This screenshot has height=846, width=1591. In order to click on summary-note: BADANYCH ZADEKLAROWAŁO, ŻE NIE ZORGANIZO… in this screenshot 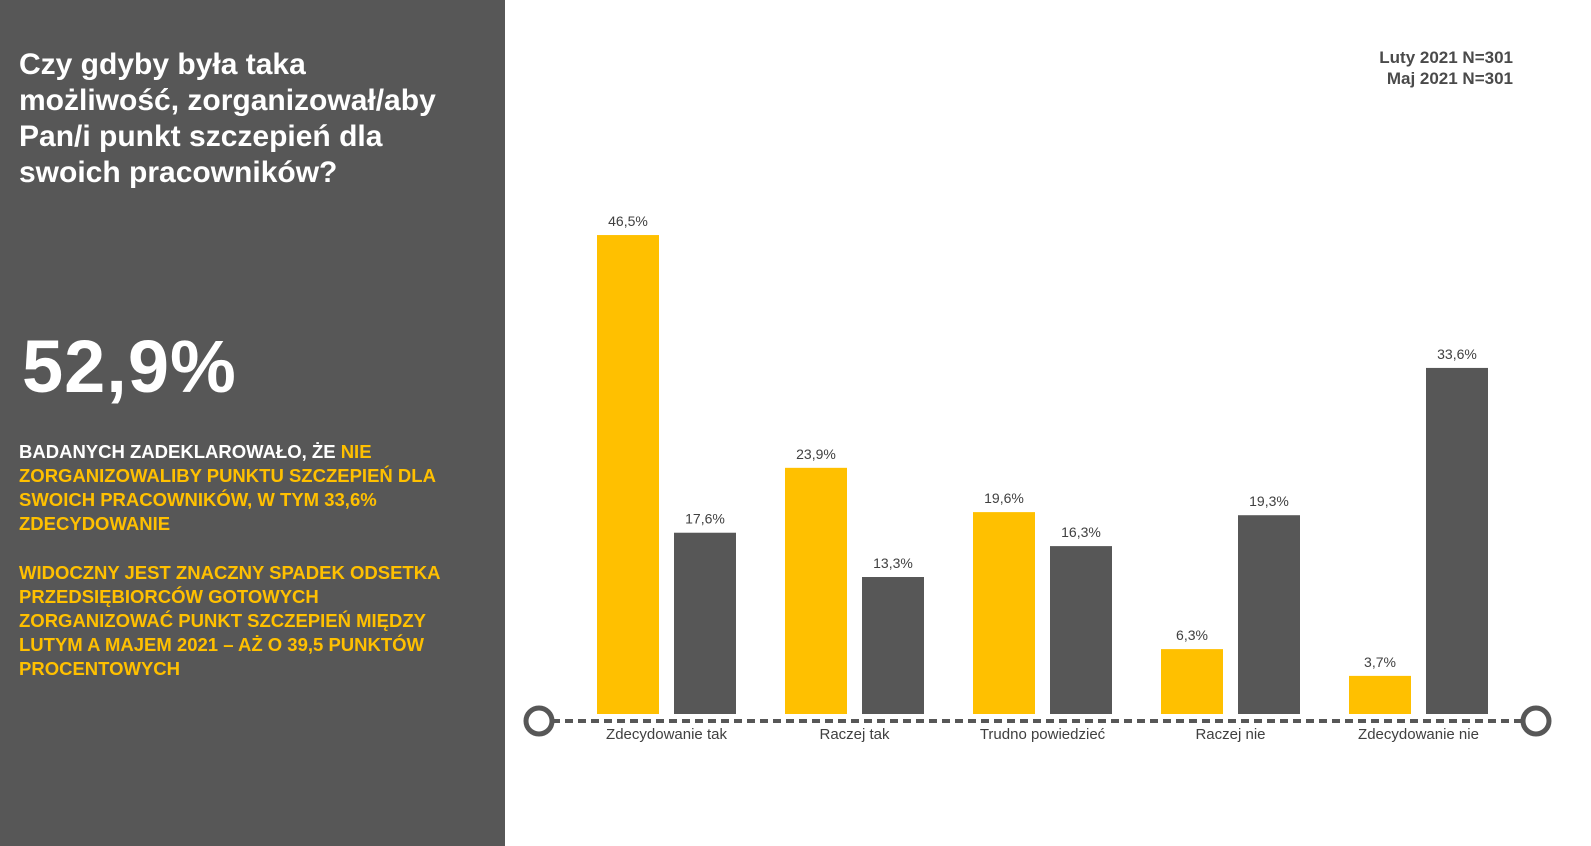, I will do `click(234, 488)`.